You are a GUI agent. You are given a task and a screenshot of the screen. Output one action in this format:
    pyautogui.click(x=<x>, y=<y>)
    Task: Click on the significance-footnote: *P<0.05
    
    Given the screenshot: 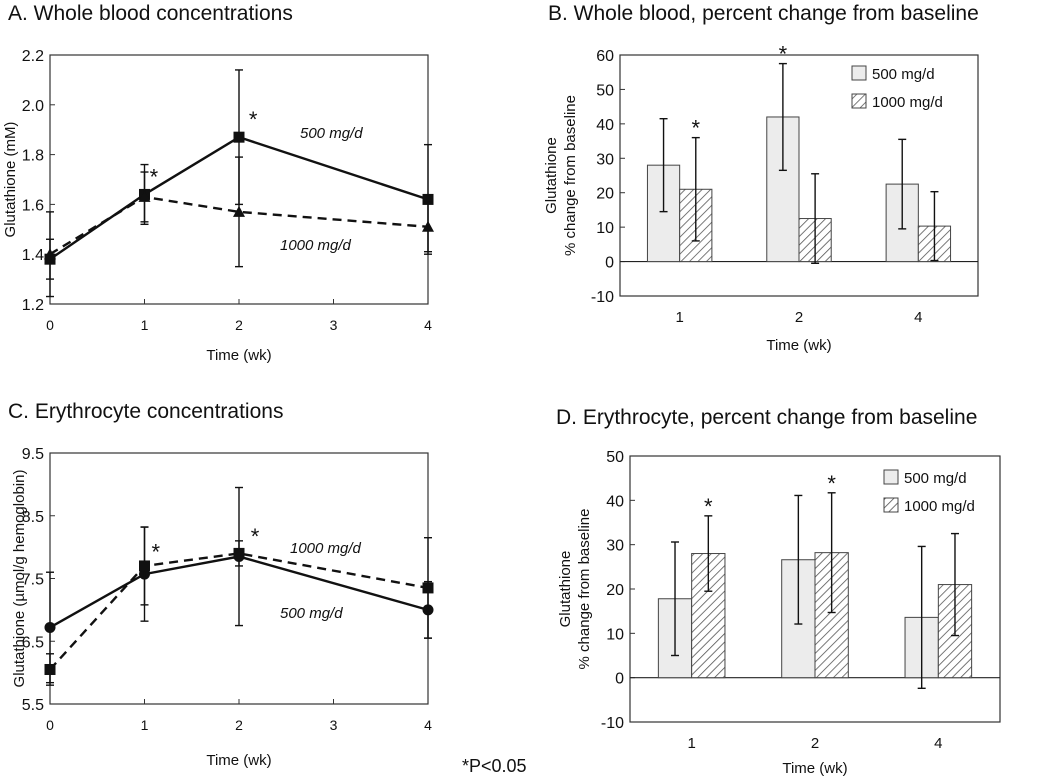 What is the action you would take?
    pyautogui.click(x=494, y=766)
    